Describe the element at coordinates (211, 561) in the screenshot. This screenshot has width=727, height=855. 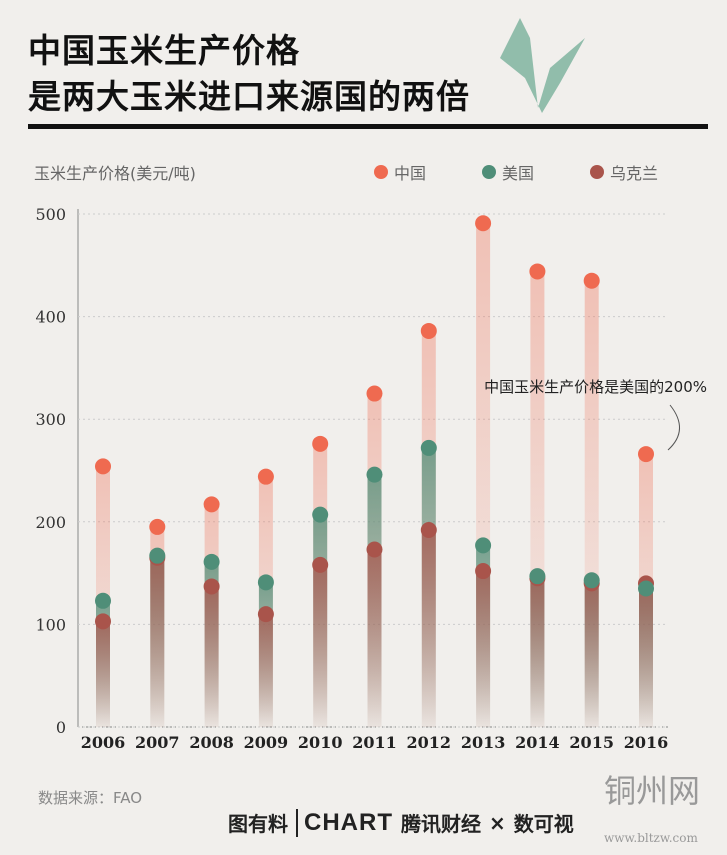
I see `point-美国-2008` at that location.